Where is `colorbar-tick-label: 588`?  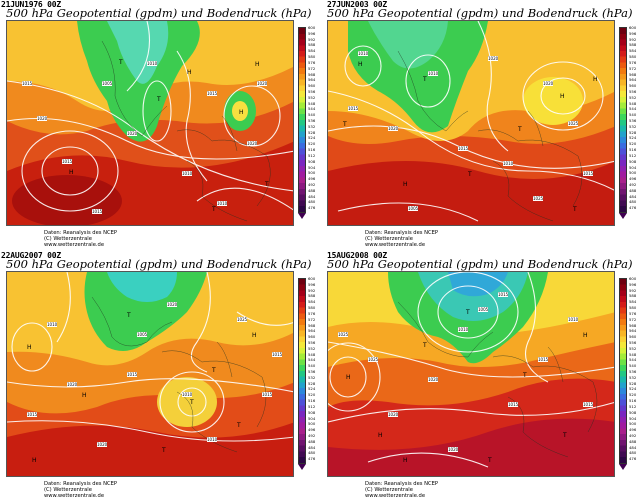 colorbar-tick-label: 588 is located at coordinates (312, 296).